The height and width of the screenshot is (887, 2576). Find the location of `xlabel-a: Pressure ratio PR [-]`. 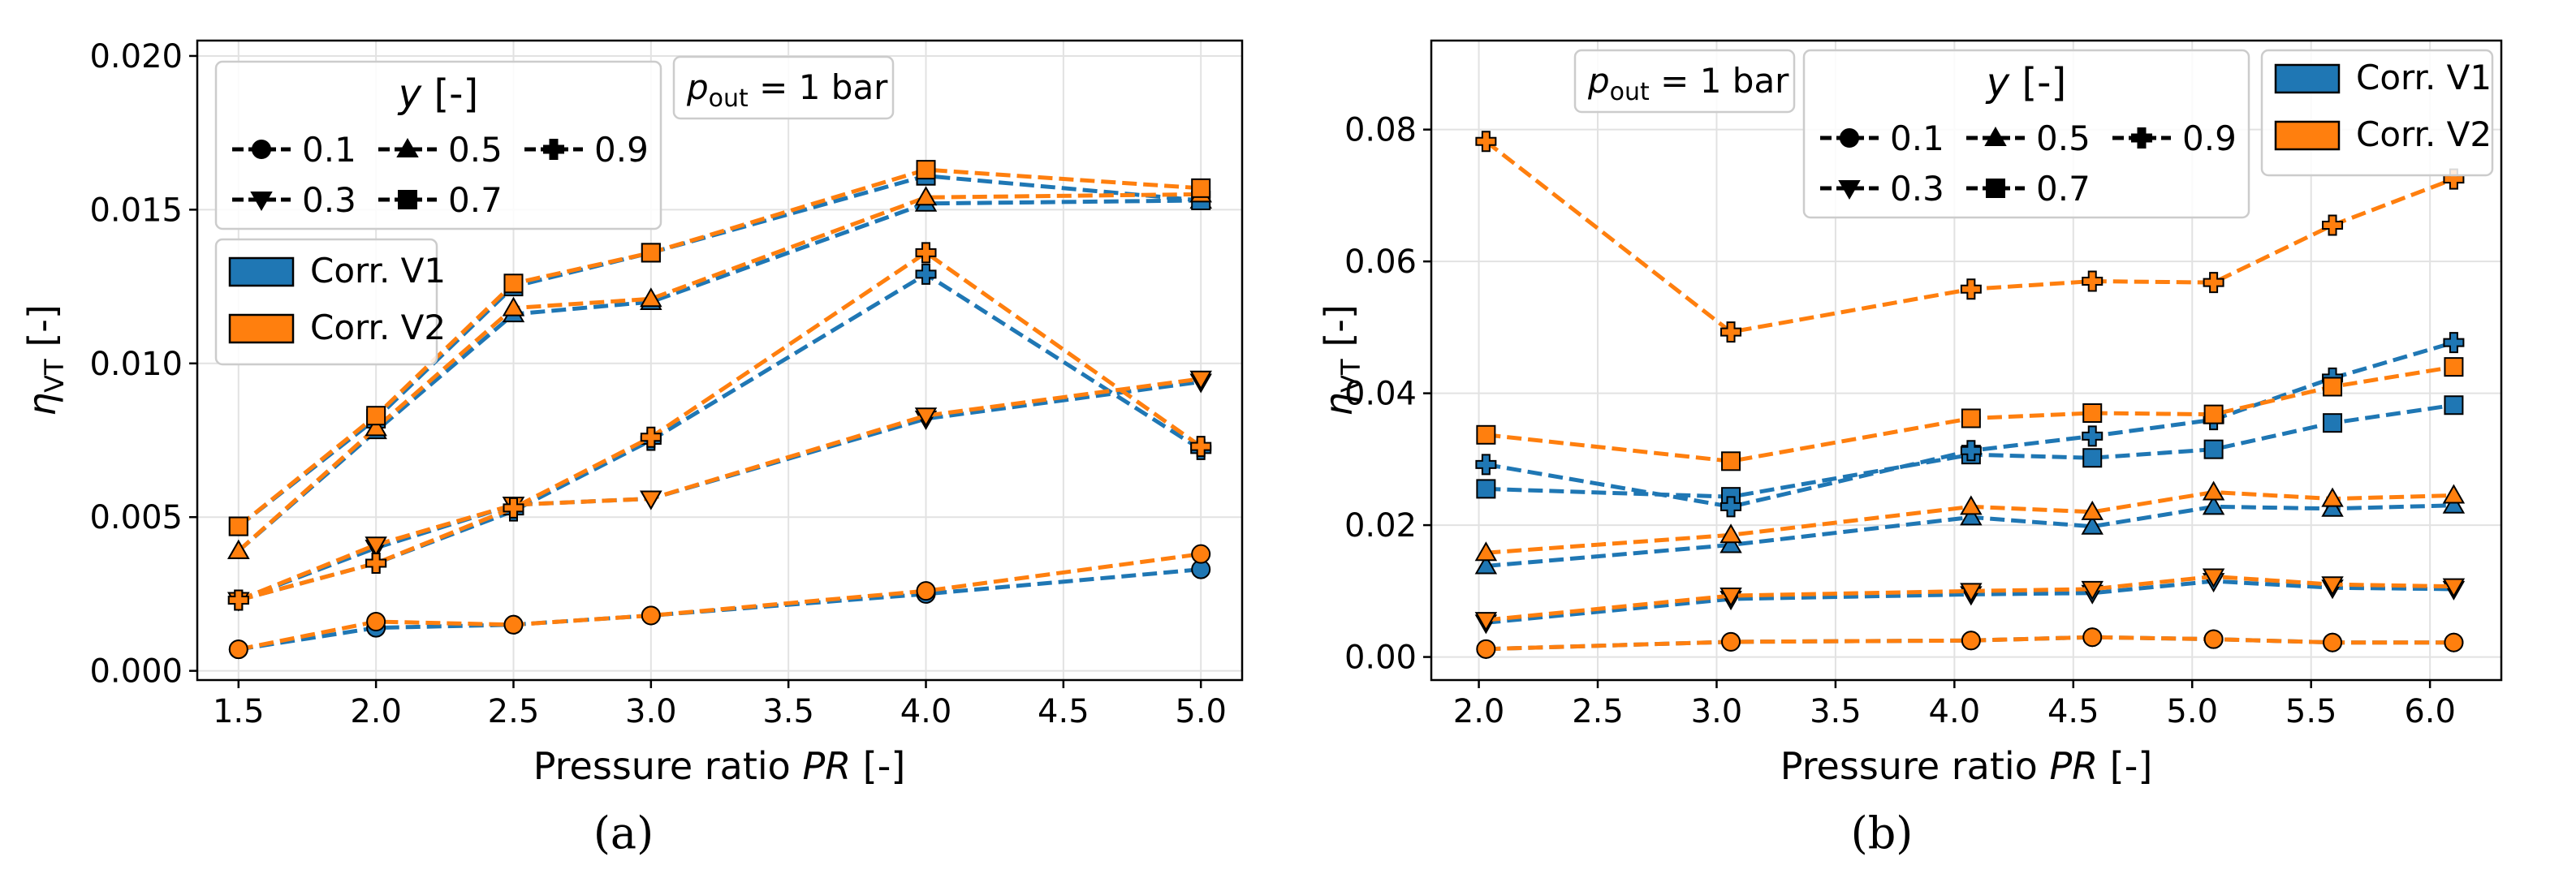

xlabel-a: Pressure ratio PR [-] is located at coordinates (719, 766).